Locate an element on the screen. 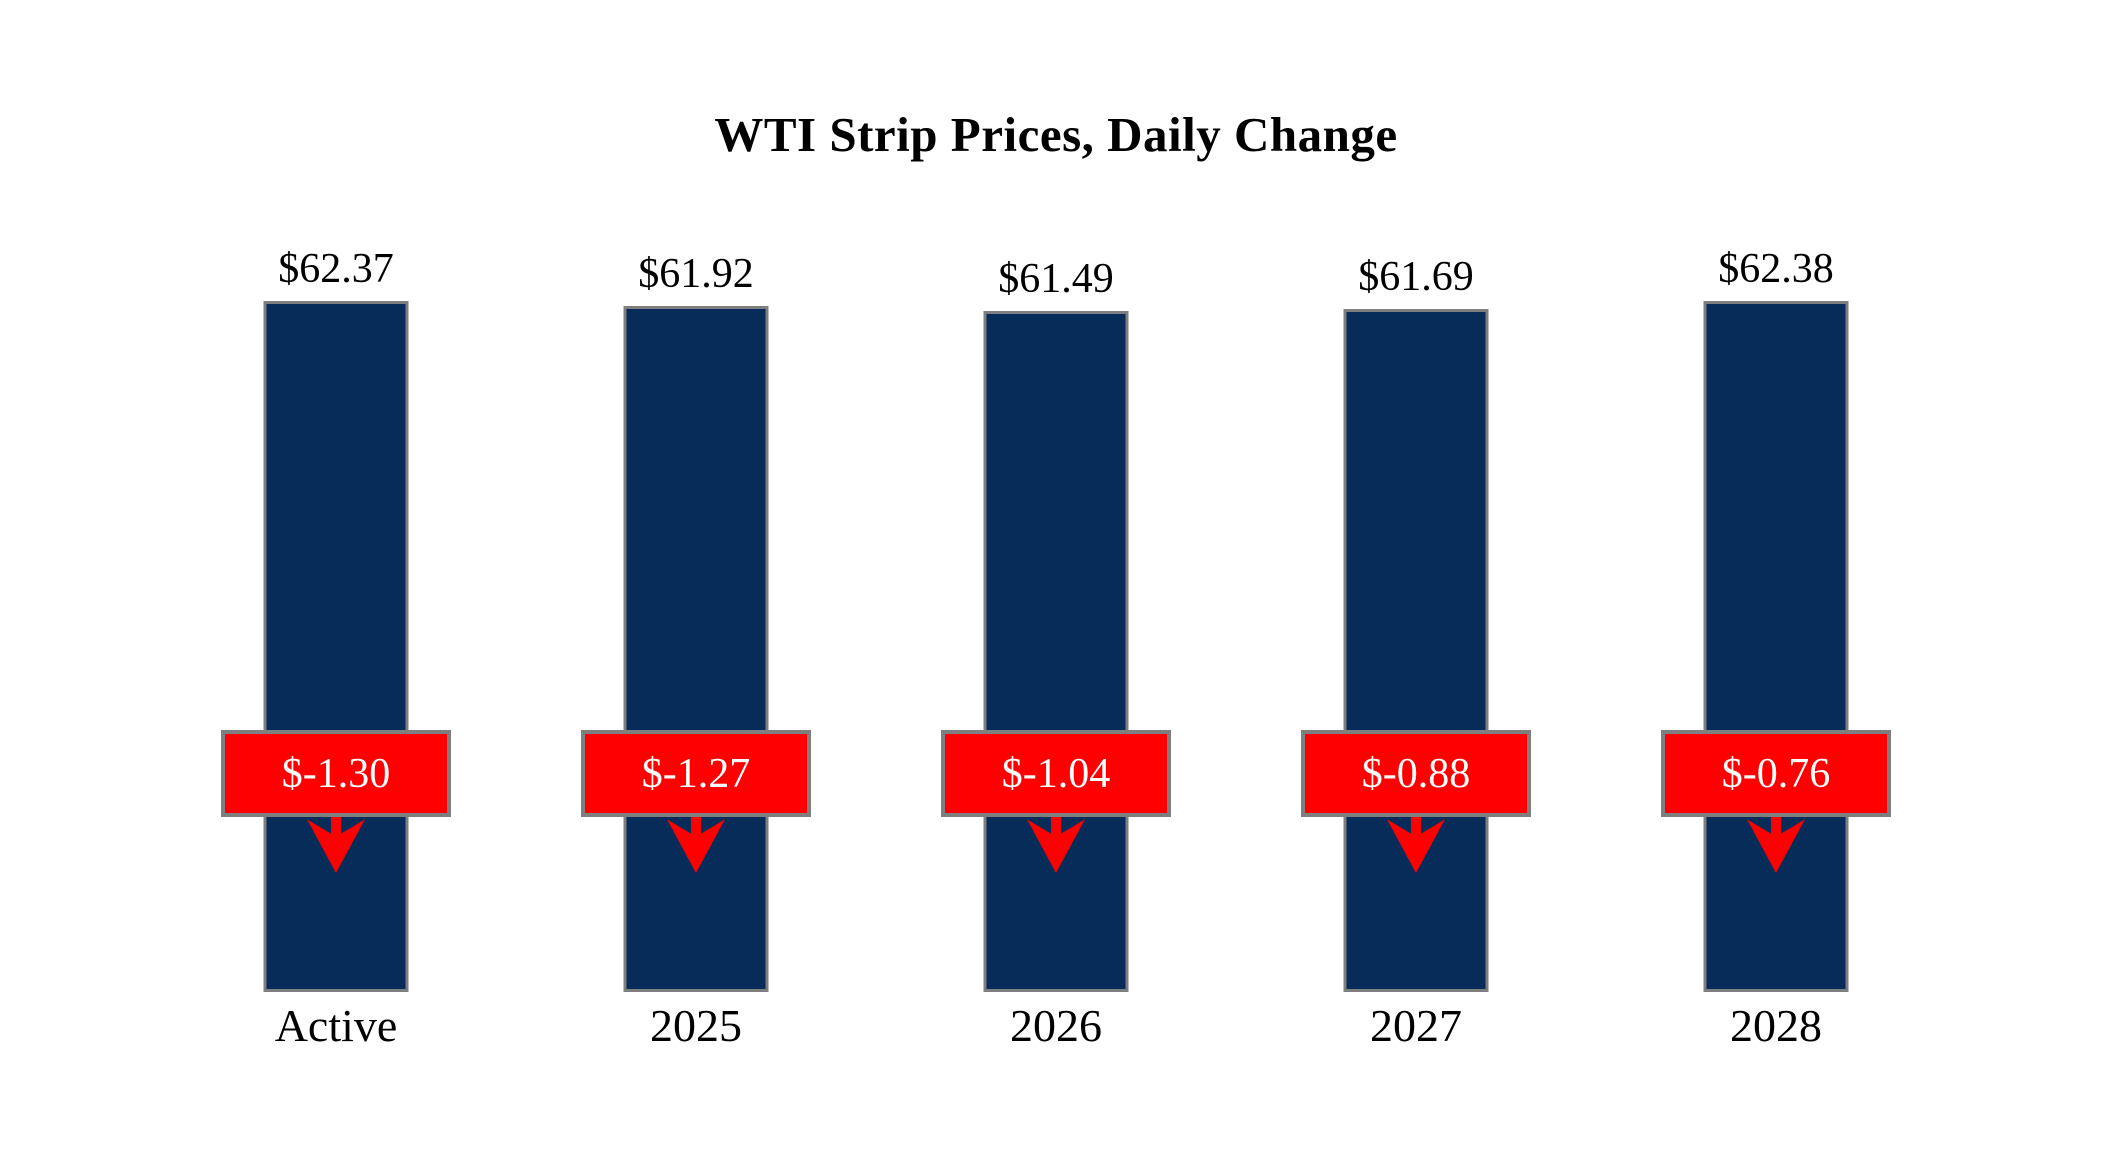 The width and height of the screenshot is (2112, 1152). category-label: 2027 is located at coordinates (1416, 1025).